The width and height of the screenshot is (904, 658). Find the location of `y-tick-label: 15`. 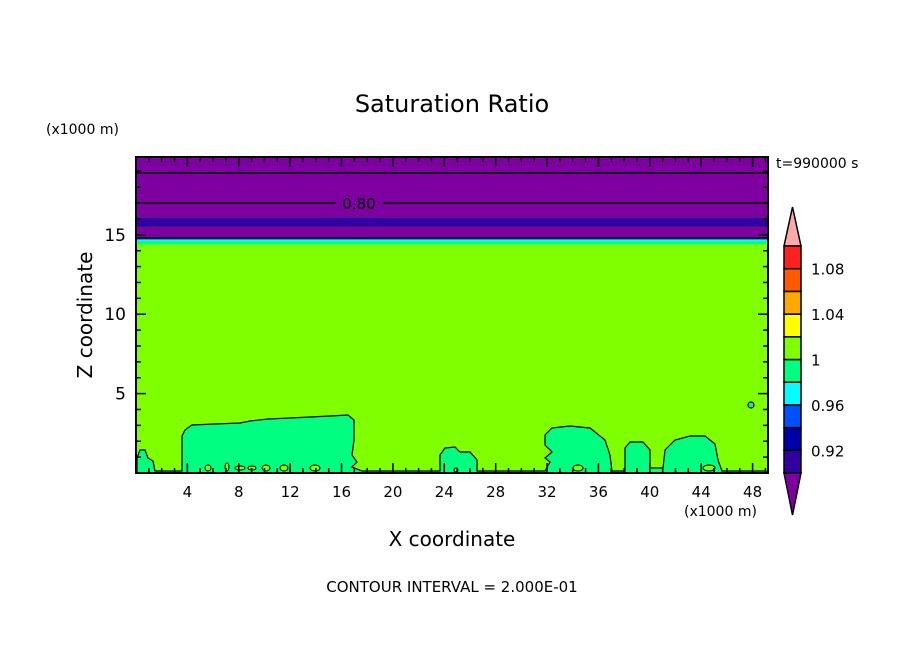

y-tick-label: 15 is located at coordinates (115, 236).